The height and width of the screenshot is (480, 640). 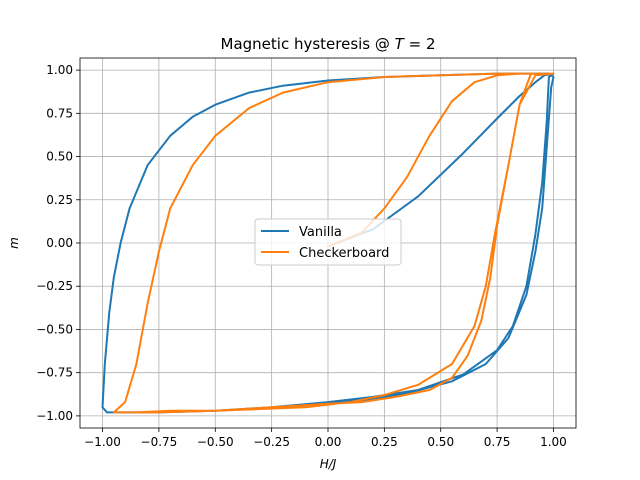 I want to click on legend-box, so click(x=328, y=242).